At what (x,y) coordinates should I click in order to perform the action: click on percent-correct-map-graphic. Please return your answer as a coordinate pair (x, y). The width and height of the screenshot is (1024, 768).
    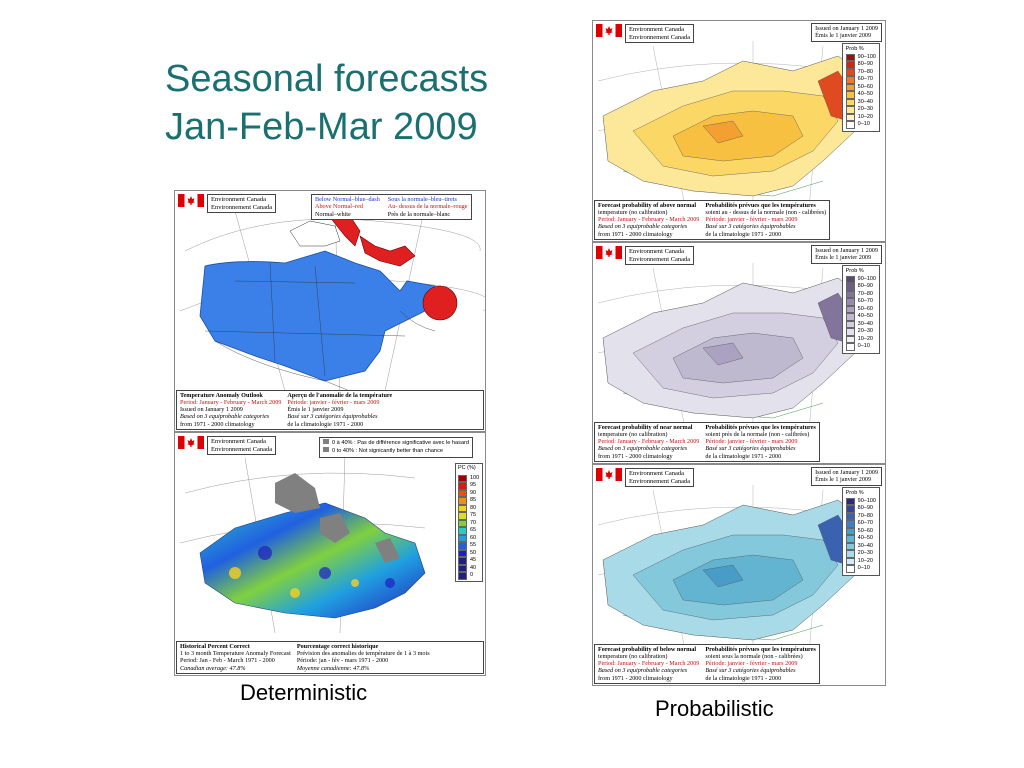
    Looking at the image, I should click on (302, 543).